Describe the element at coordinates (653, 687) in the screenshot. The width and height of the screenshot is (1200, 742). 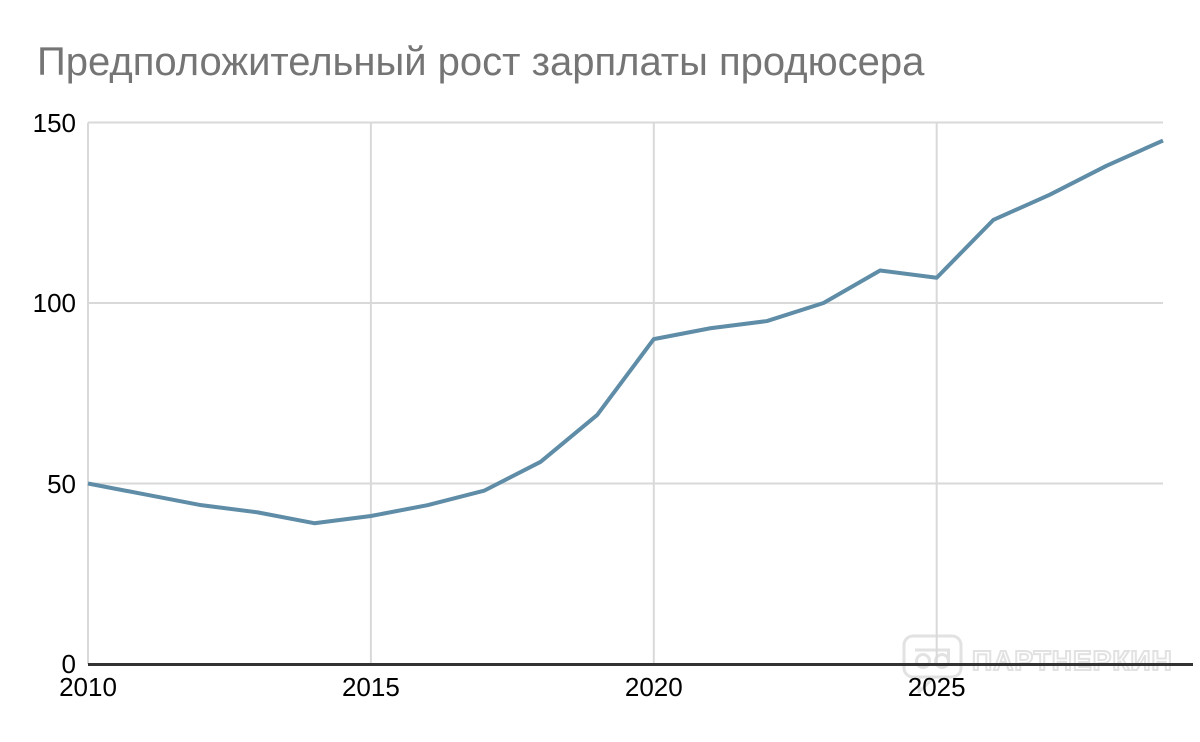
I see `x-tick-label-2020: 2020` at that location.